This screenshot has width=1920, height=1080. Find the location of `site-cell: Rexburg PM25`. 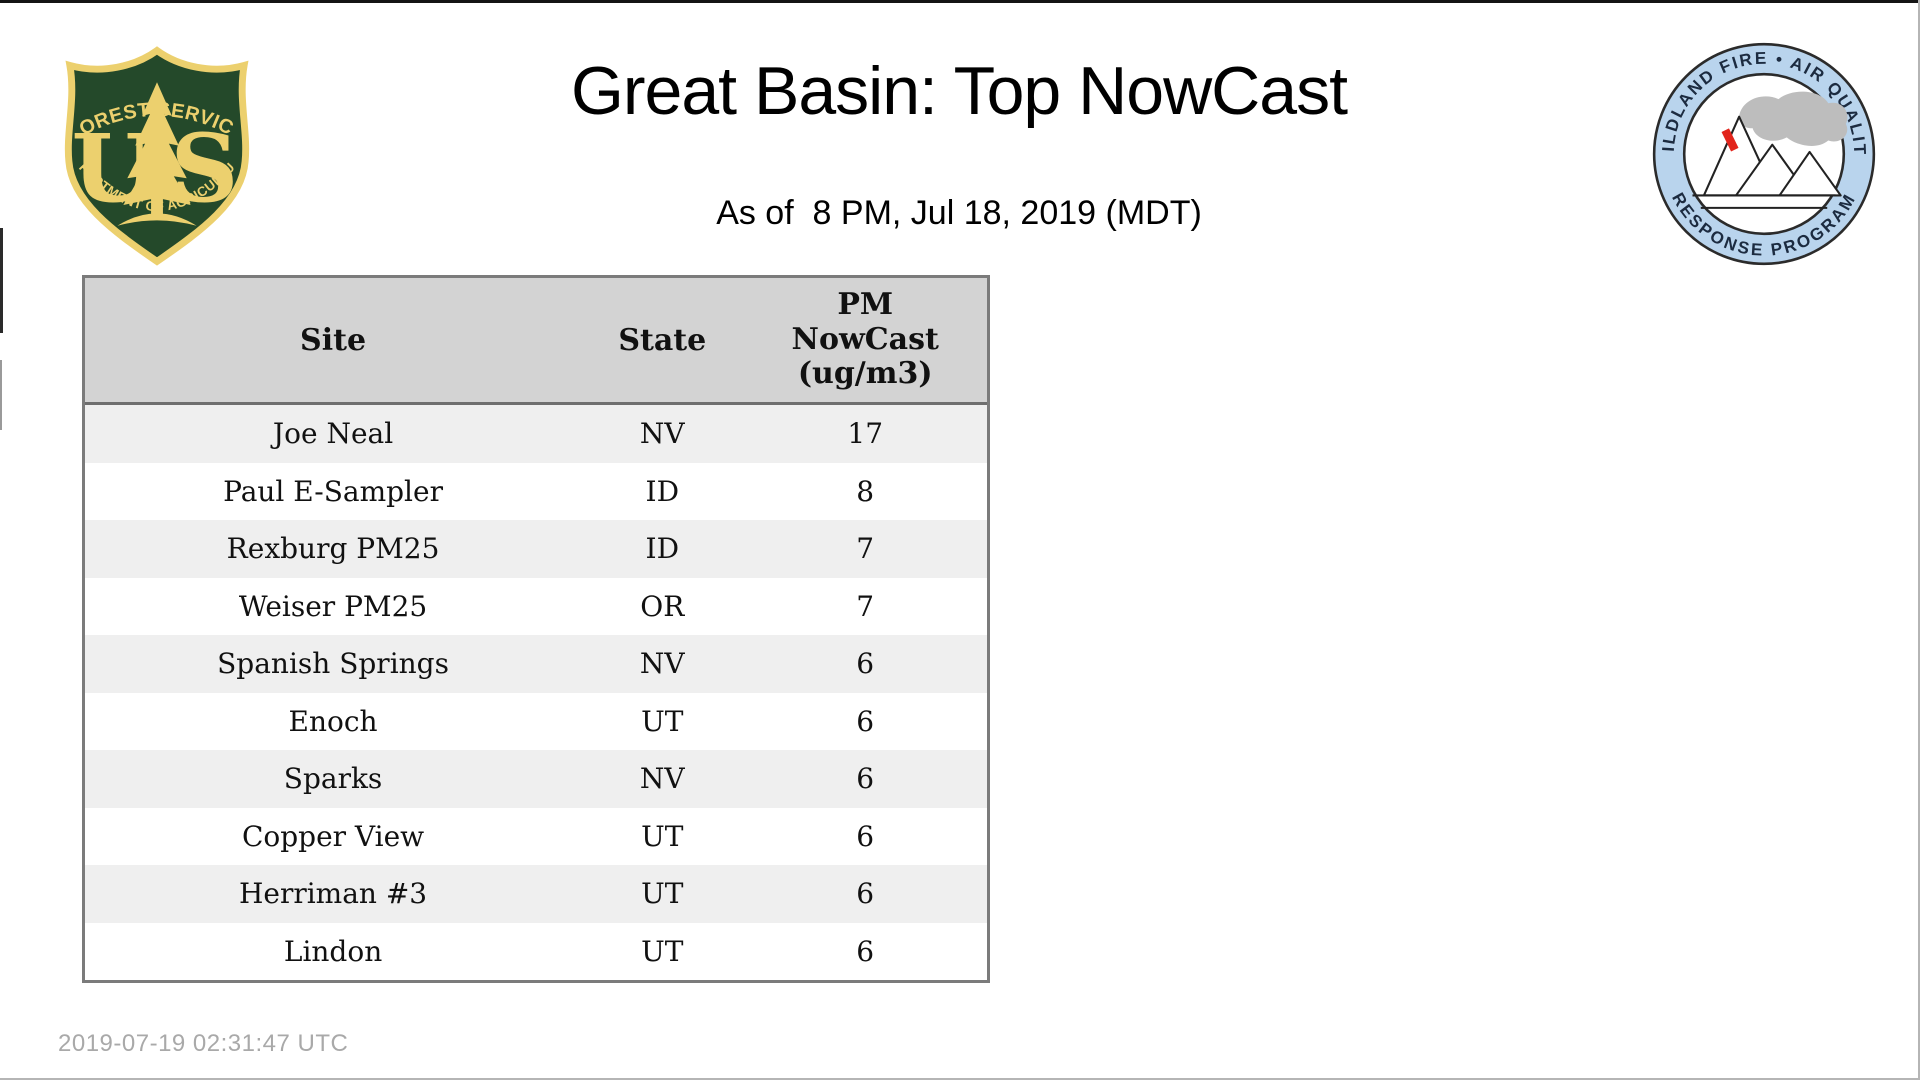

site-cell: Rexburg PM25 is located at coordinates (333, 549).